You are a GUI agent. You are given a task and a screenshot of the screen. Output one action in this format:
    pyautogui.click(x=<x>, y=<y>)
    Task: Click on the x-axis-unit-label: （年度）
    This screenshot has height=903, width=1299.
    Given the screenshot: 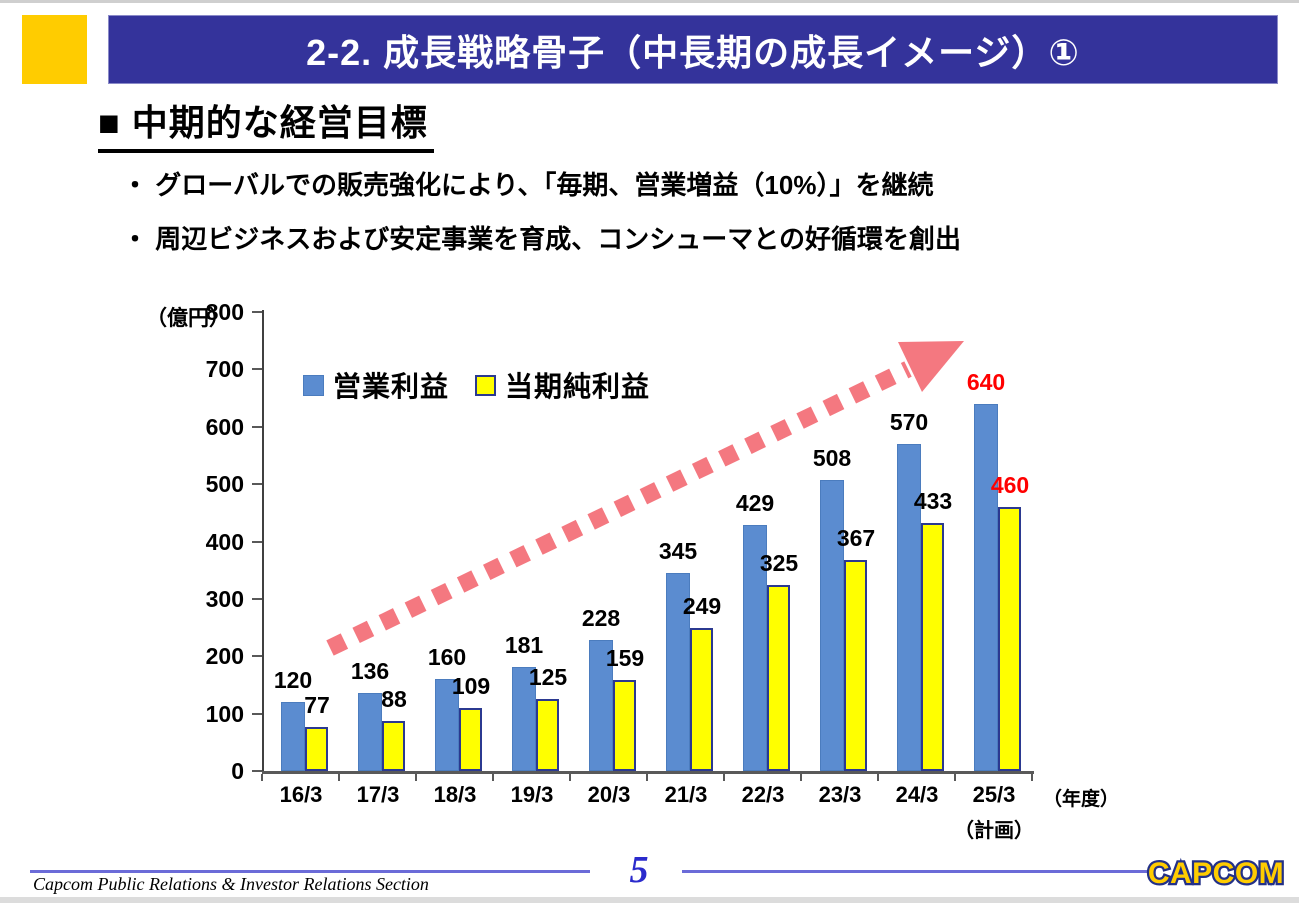 What is the action you would take?
    pyautogui.click(x=1081, y=799)
    